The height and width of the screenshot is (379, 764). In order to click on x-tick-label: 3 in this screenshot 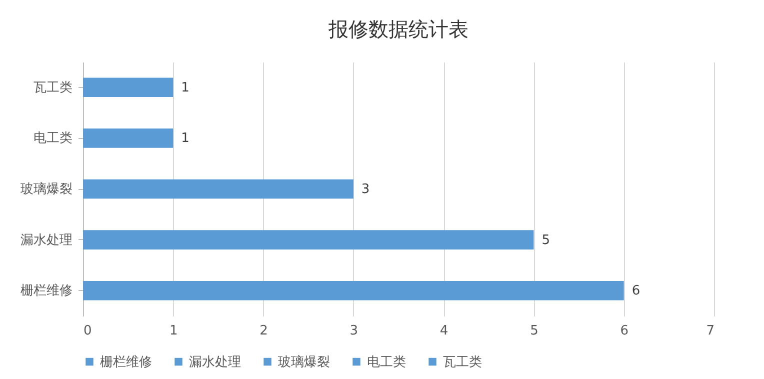, I will do `click(354, 331)`.